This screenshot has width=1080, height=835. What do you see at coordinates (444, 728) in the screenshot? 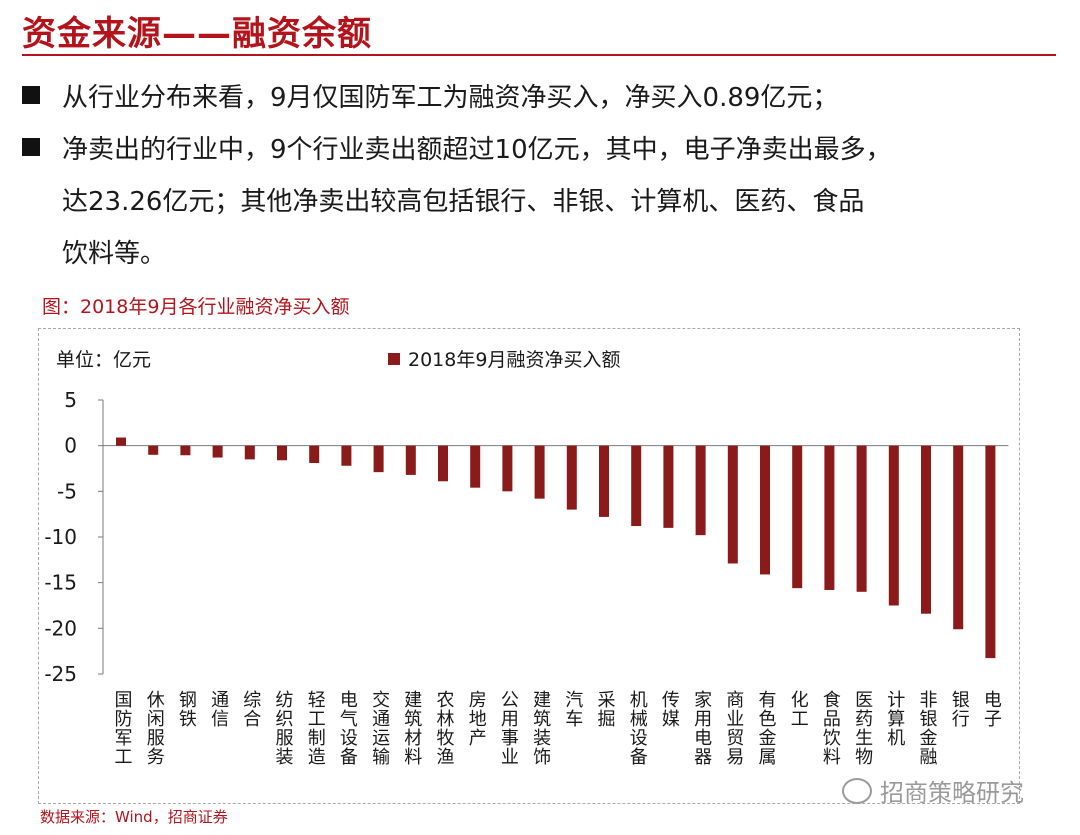
I see `category-label: 农林牧渔` at bounding box center [444, 728].